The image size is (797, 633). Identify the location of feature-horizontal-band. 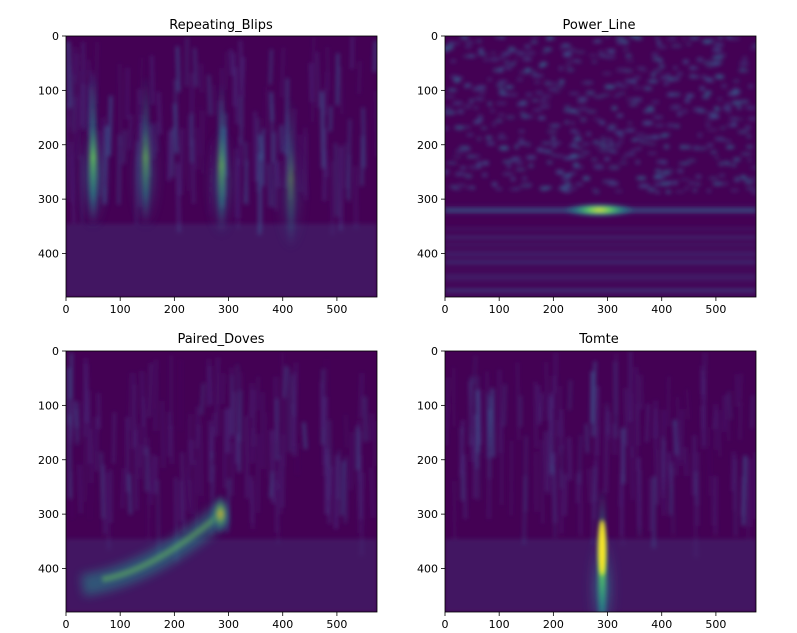
(600, 210).